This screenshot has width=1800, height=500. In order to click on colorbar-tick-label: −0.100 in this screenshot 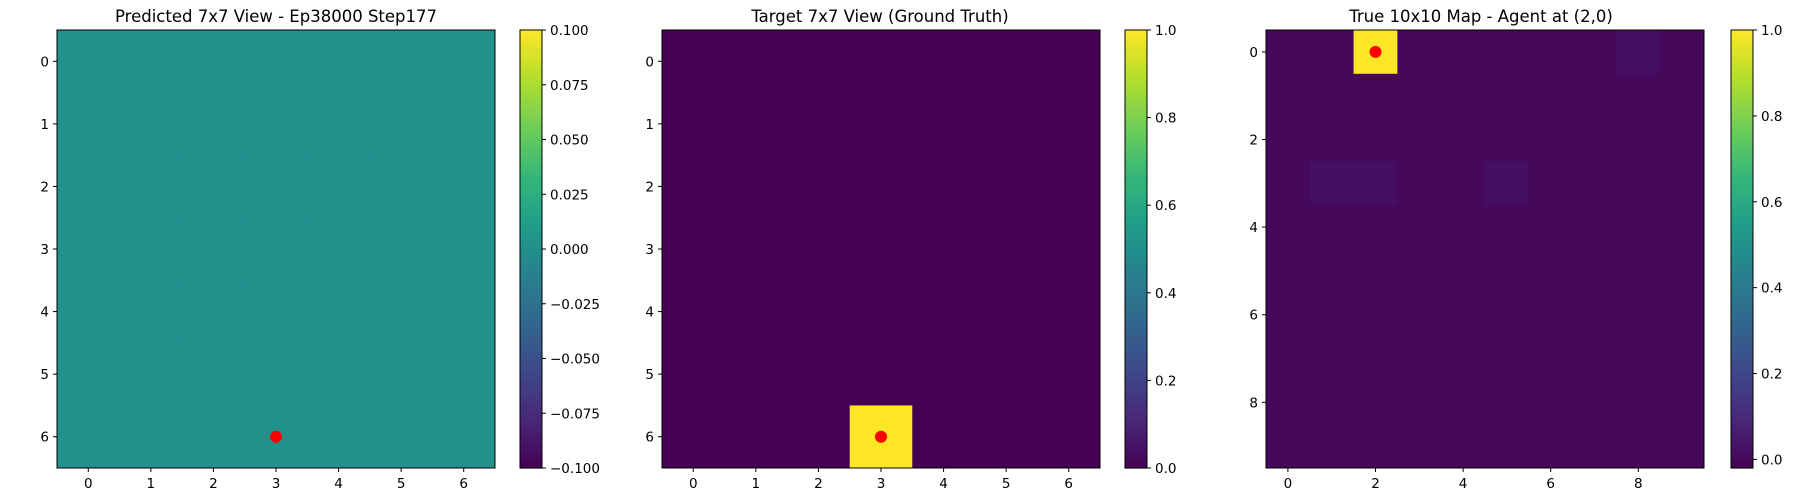, I will do `click(575, 469)`.